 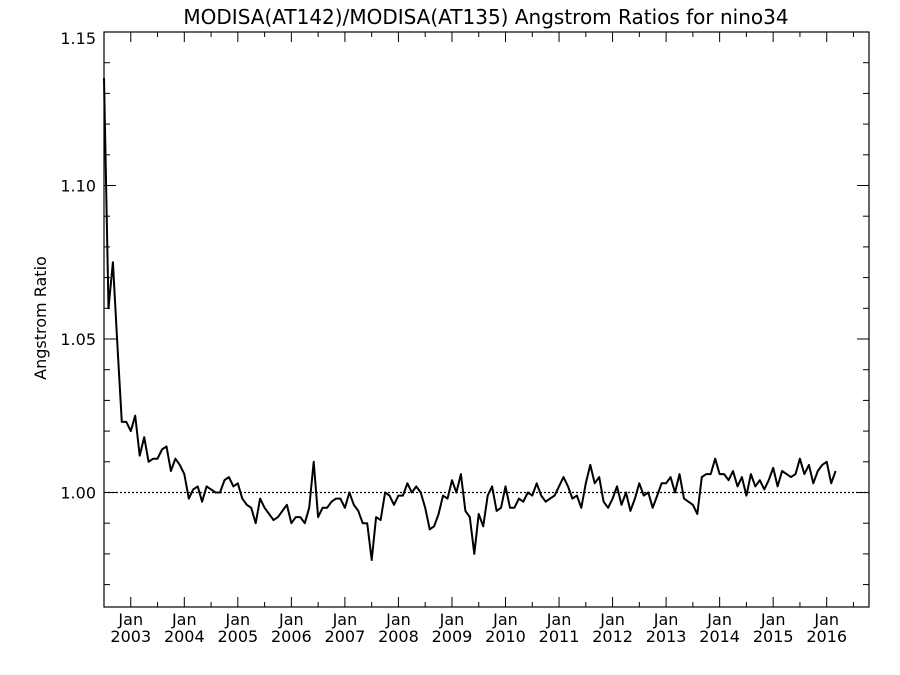 What do you see at coordinates (612, 636) in the screenshot?
I see `x-tick-year-9: 2012` at bounding box center [612, 636].